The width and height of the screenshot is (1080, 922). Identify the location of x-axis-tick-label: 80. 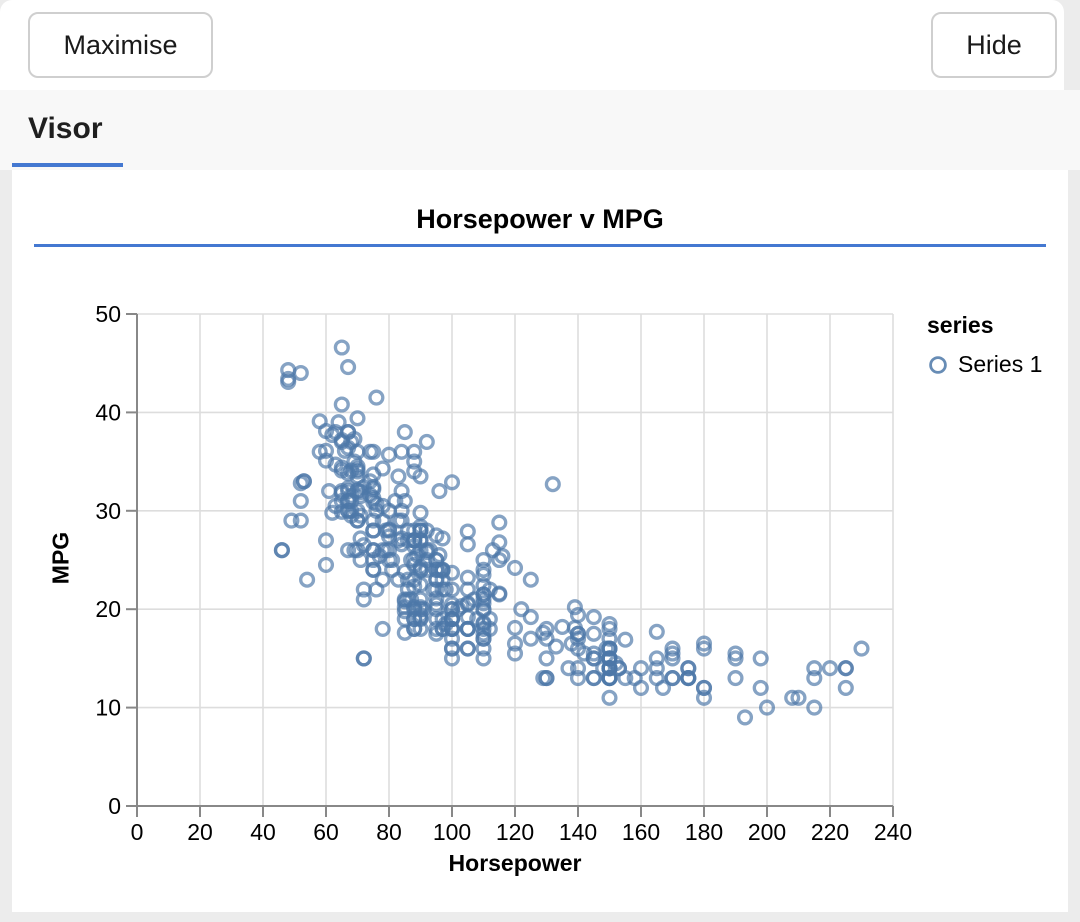
(389, 832).